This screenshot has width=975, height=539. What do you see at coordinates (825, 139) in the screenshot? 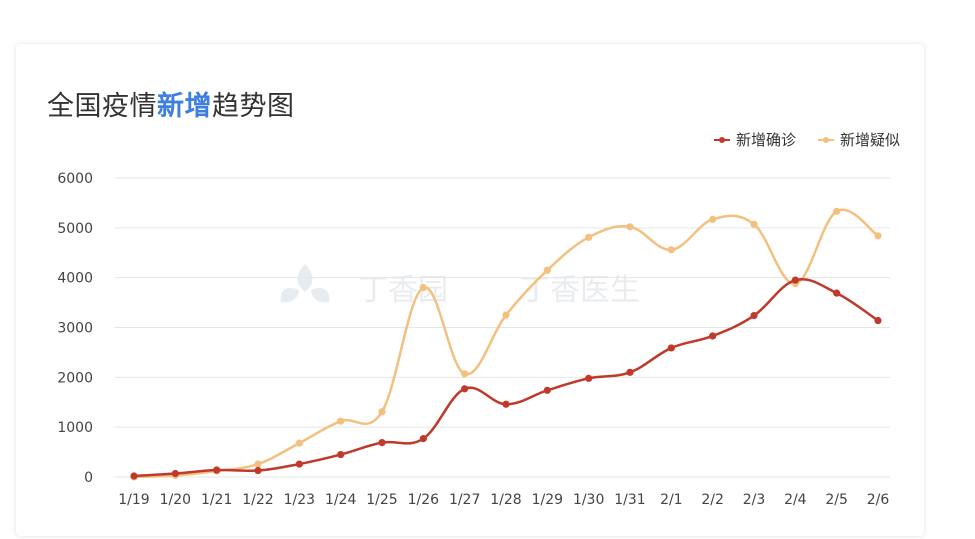
I see `legend-swatch-suspected` at bounding box center [825, 139].